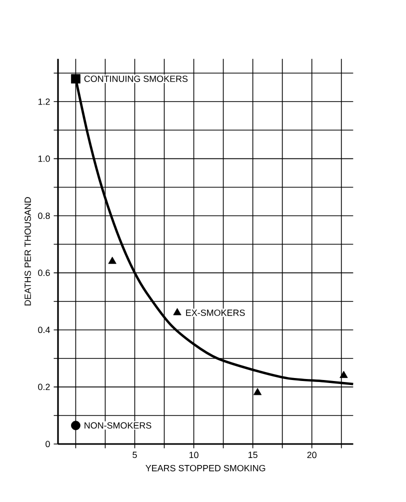 The image size is (406, 502). I want to click on series-label: CONTINUING SMOKERS, so click(136, 79).